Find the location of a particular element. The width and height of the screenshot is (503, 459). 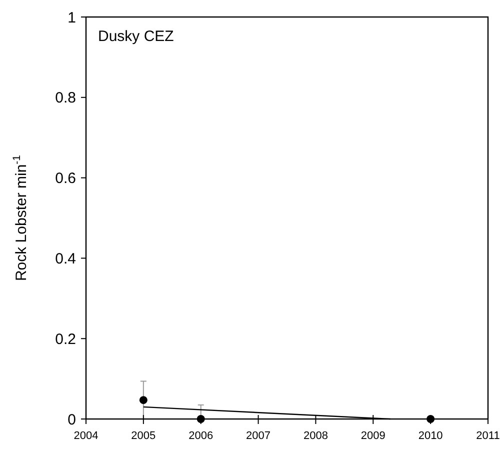

x-tick-label: 2006 is located at coordinates (201, 436).